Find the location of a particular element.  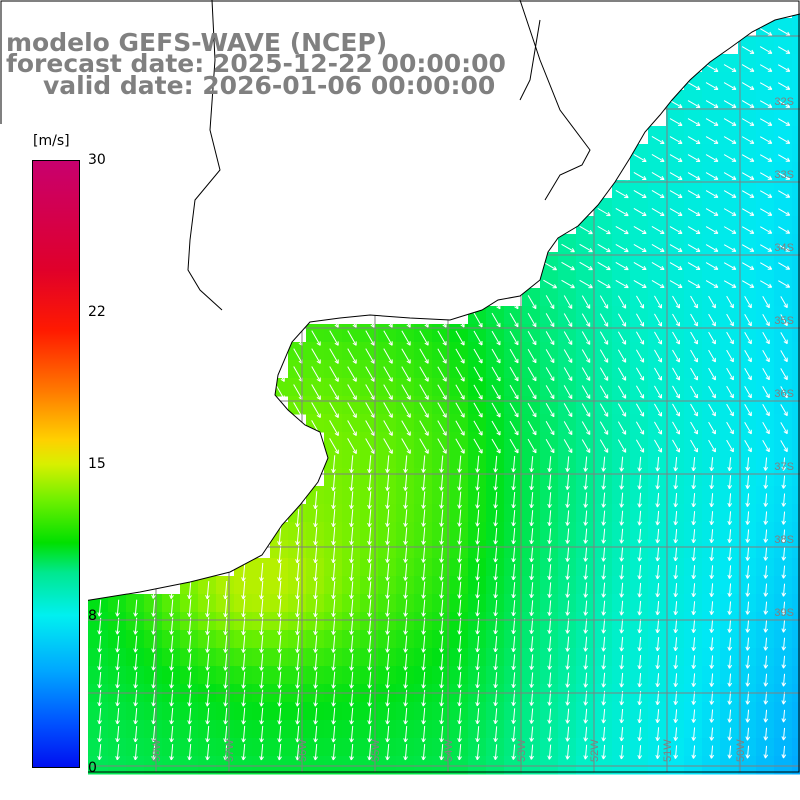

colorbar-tick-8: 8 is located at coordinates (92, 616).